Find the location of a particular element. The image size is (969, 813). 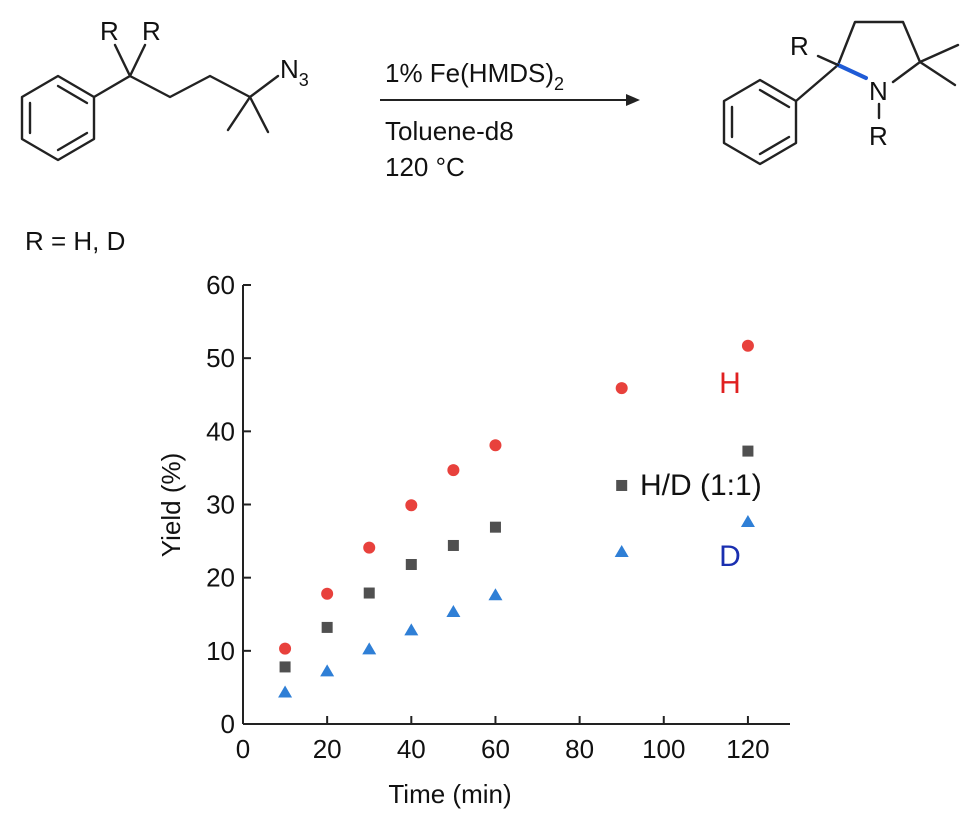

n-label: N is located at coordinates (878, 91).